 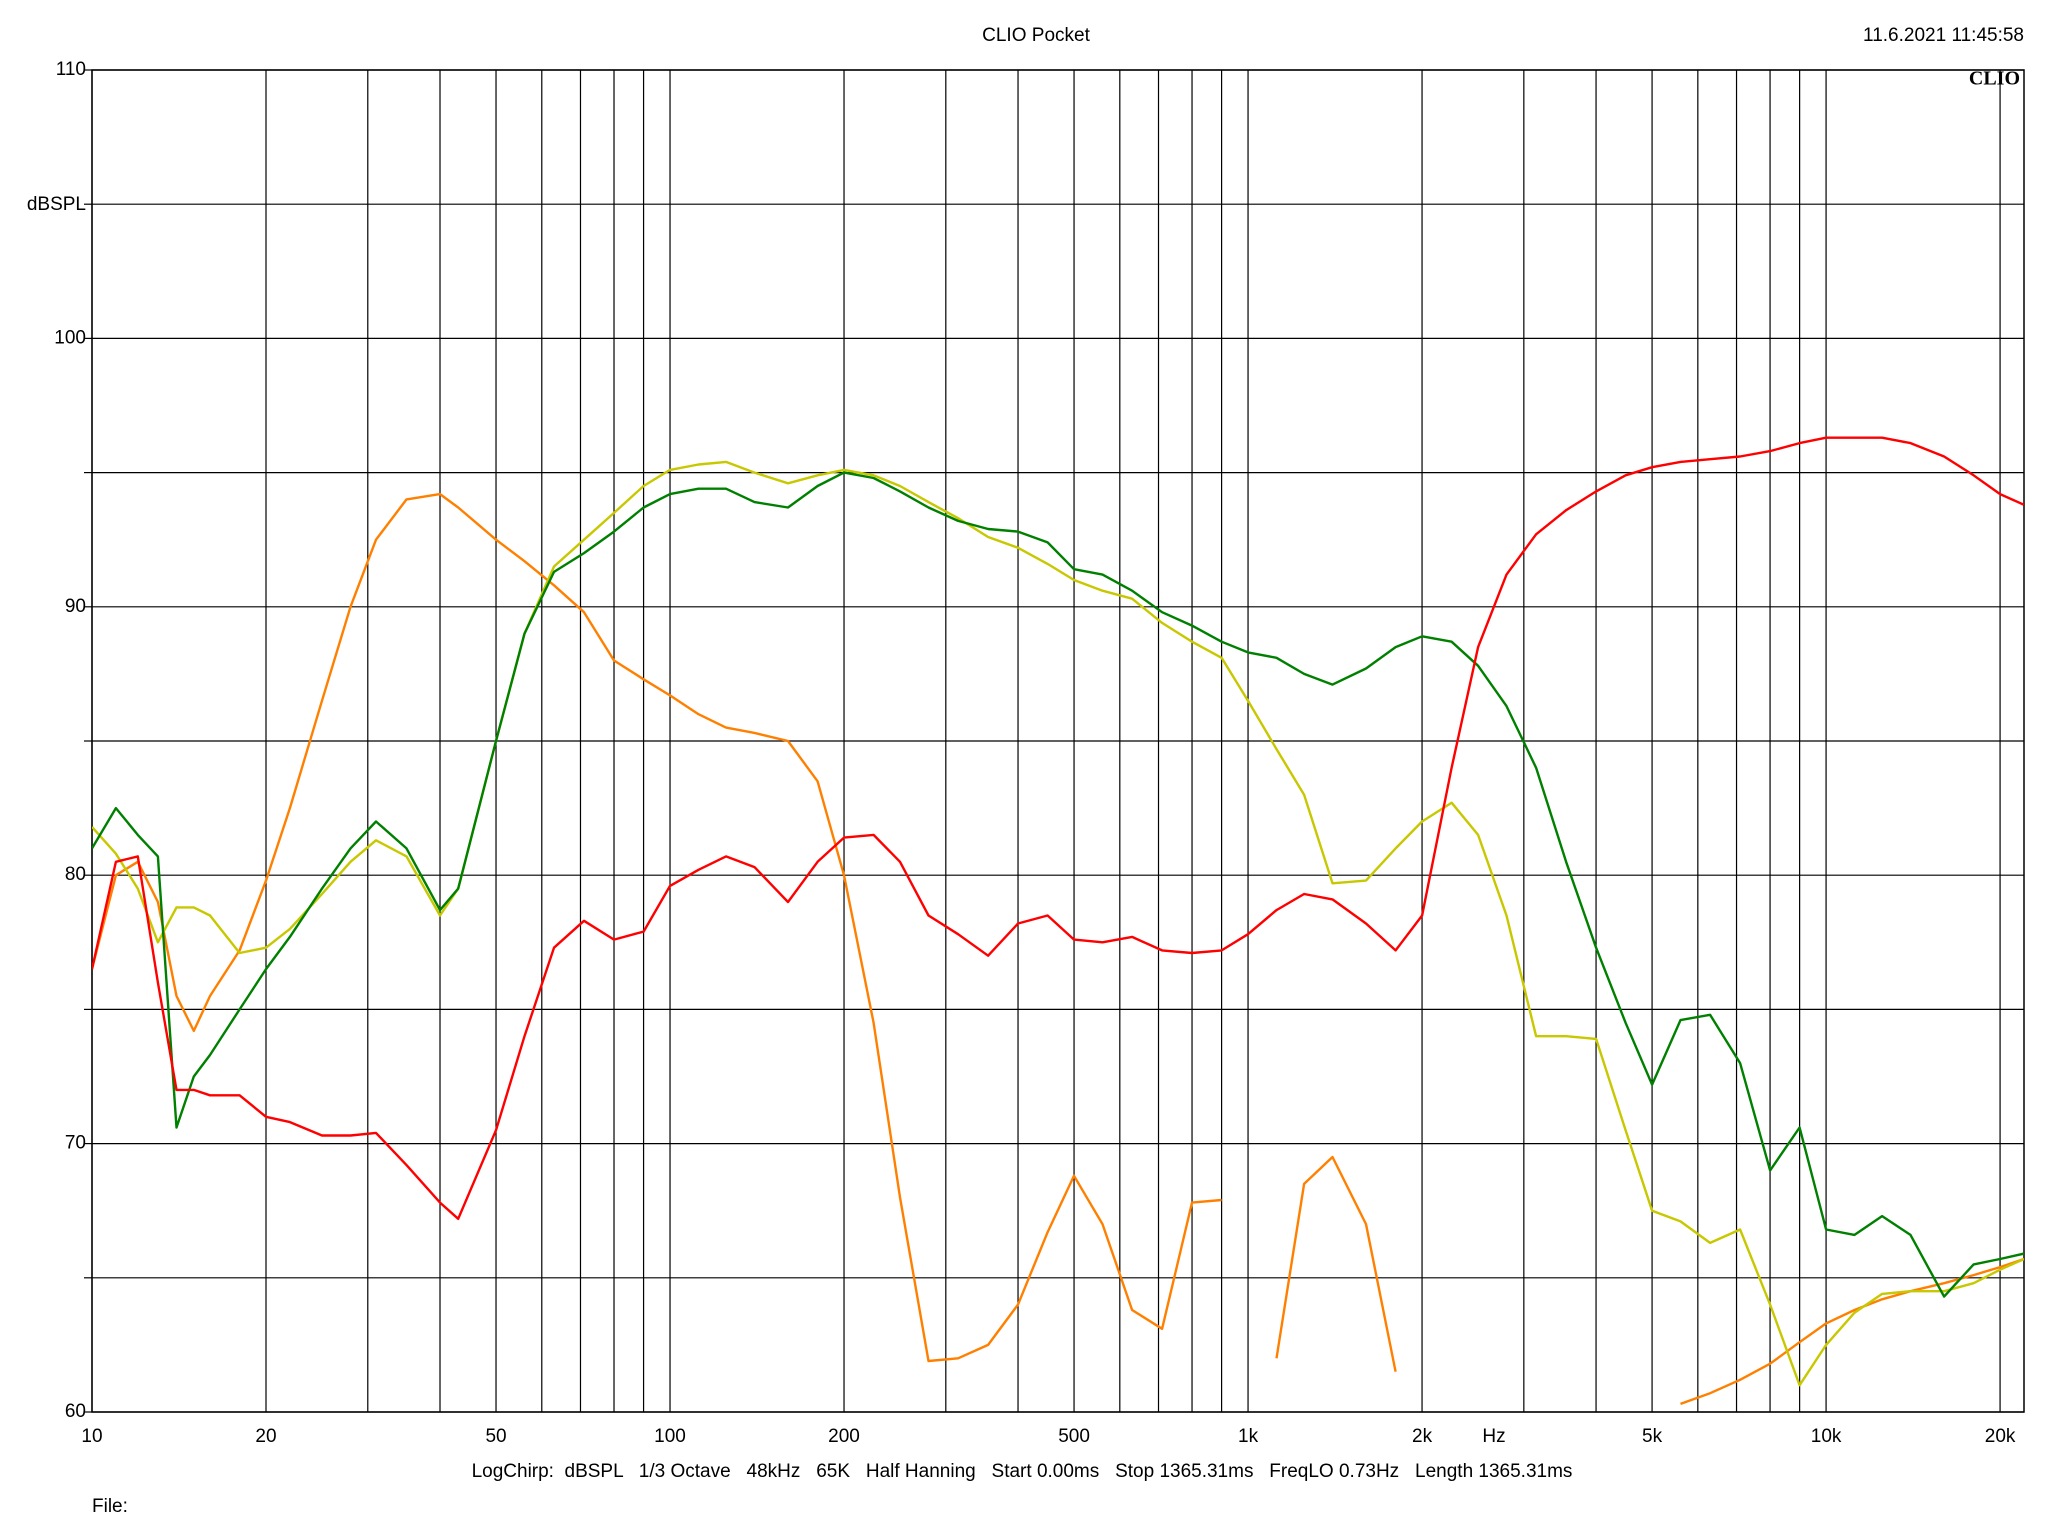 What do you see at coordinates (265, 1436) in the screenshot?
I see `x-tick-label: 20` at bounding box center [265, 1436].